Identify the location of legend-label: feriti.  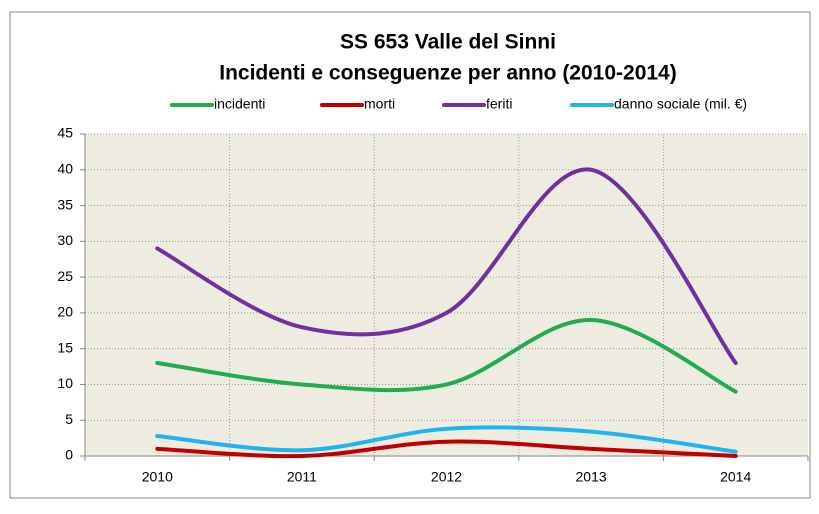
(499, 104).